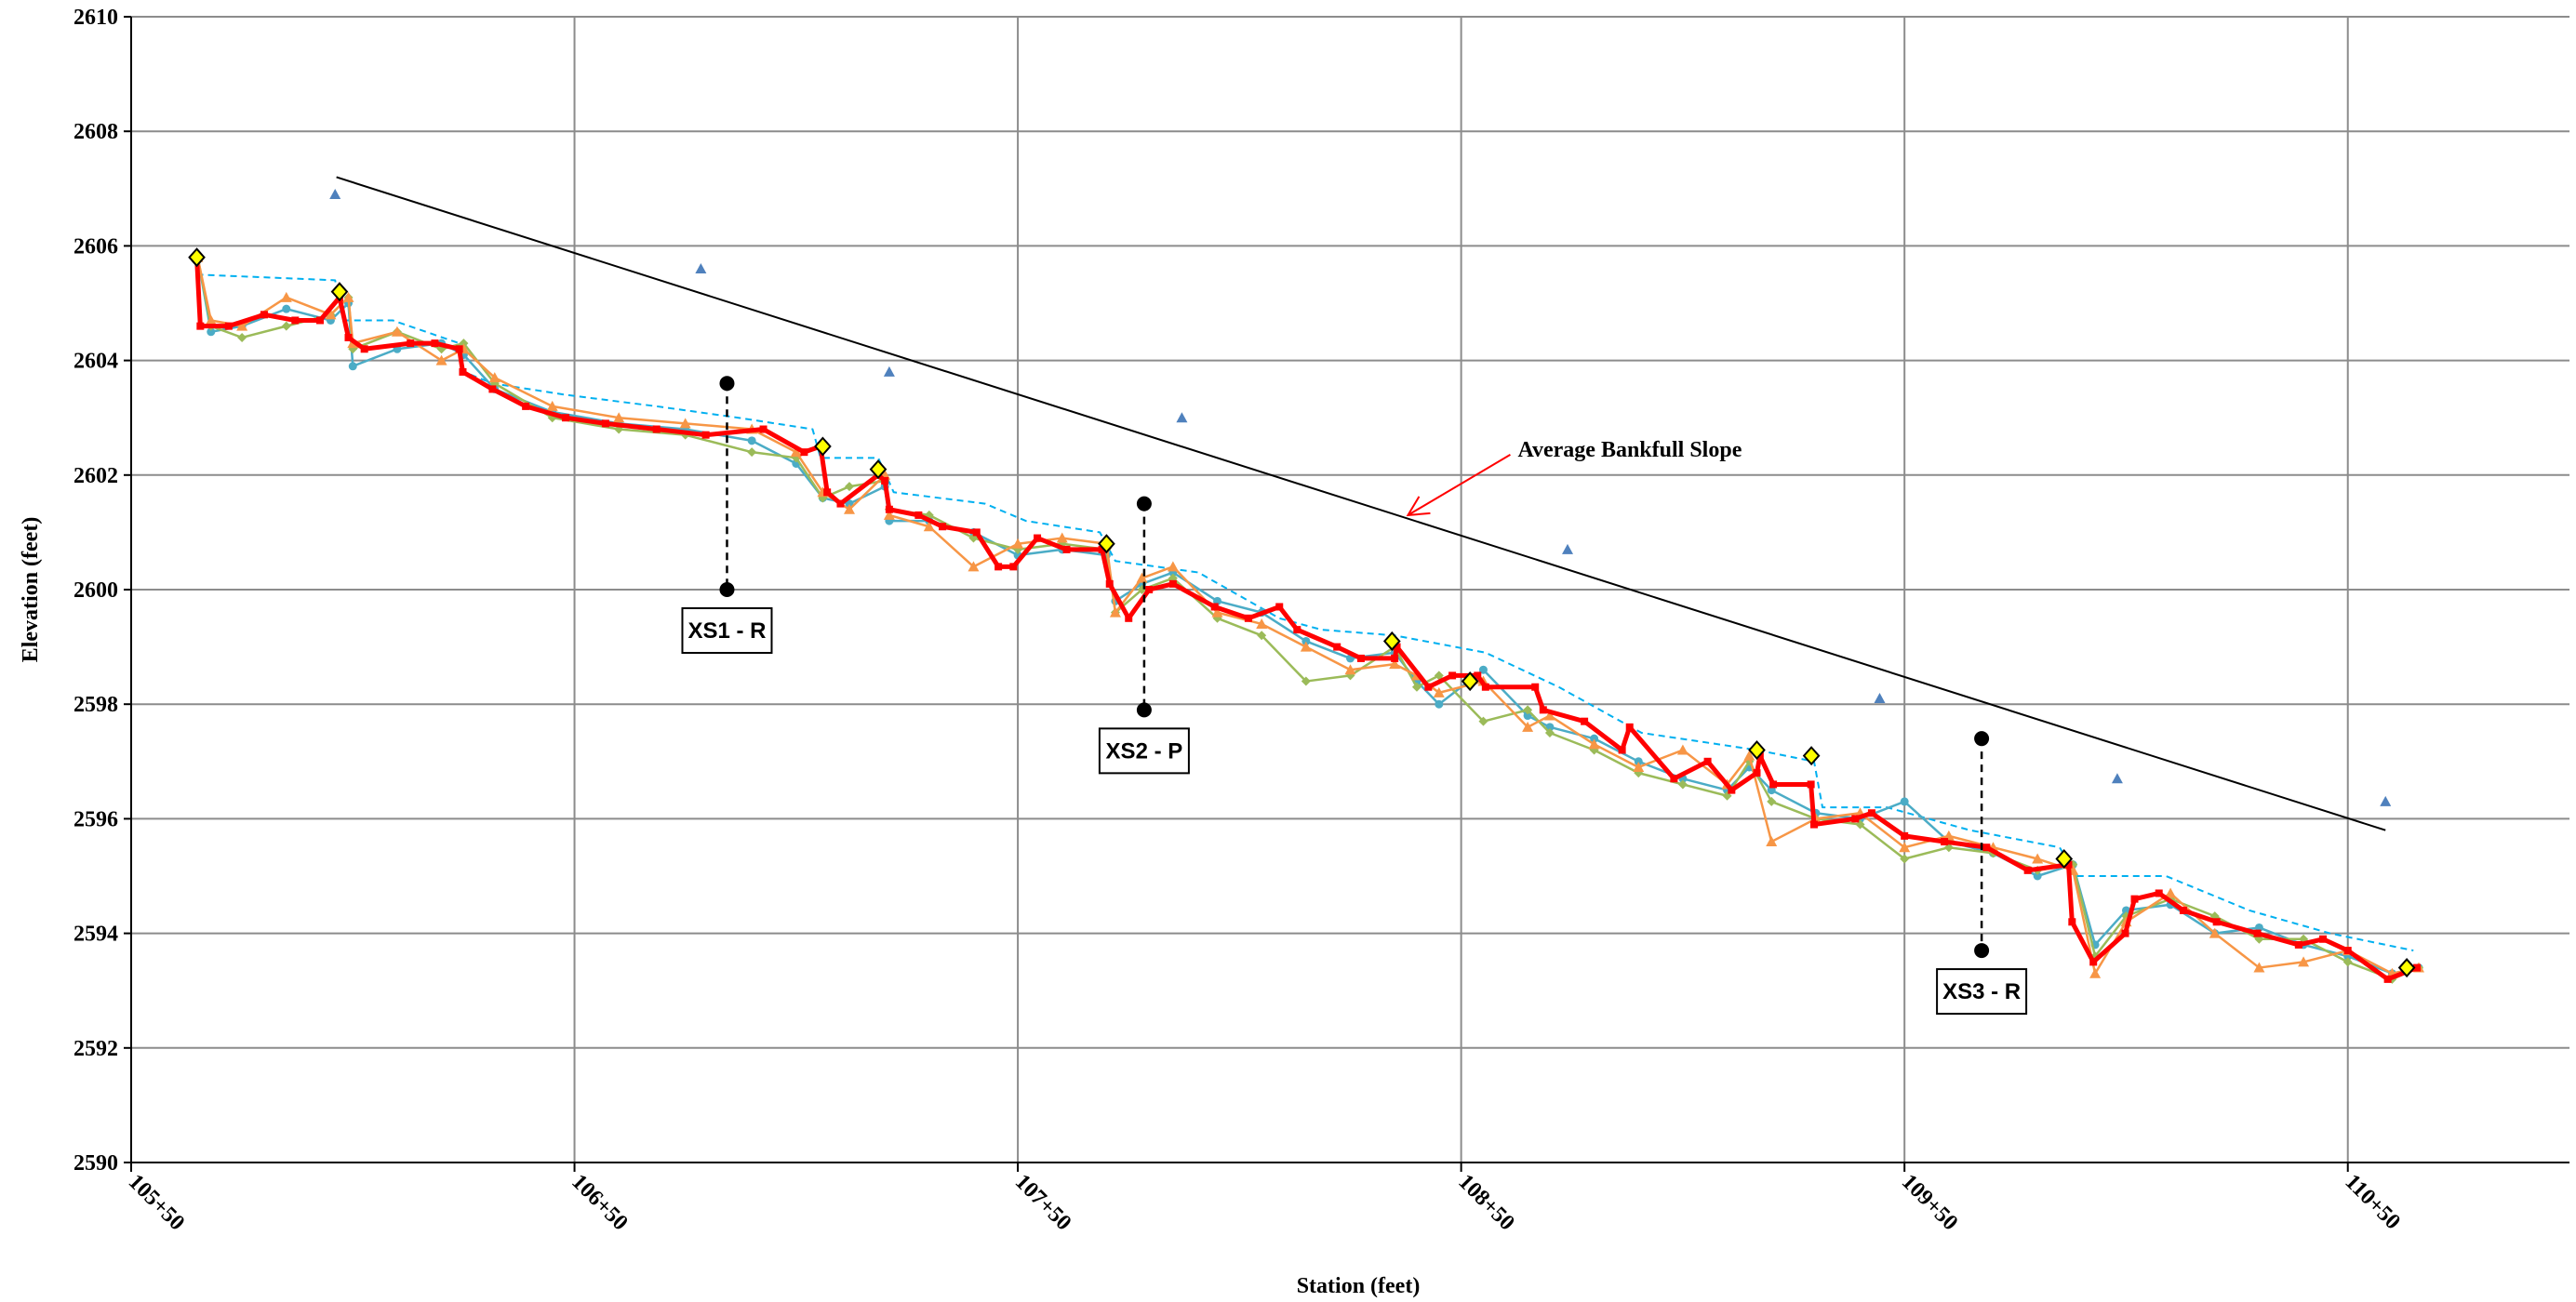 This screenshot has width=2576, height=1302. Describe the element at coordinates (1144, 504) in the screenshot. I see `cross-section-top` at that location.